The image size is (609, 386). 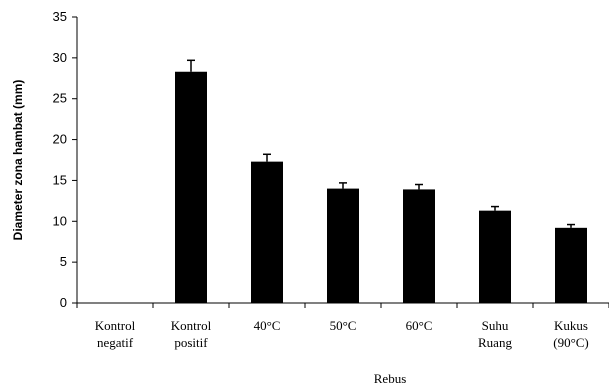 I want to click on y-axis: 0 5 10 15 20 25 30 35, so click(x=65, y=159).